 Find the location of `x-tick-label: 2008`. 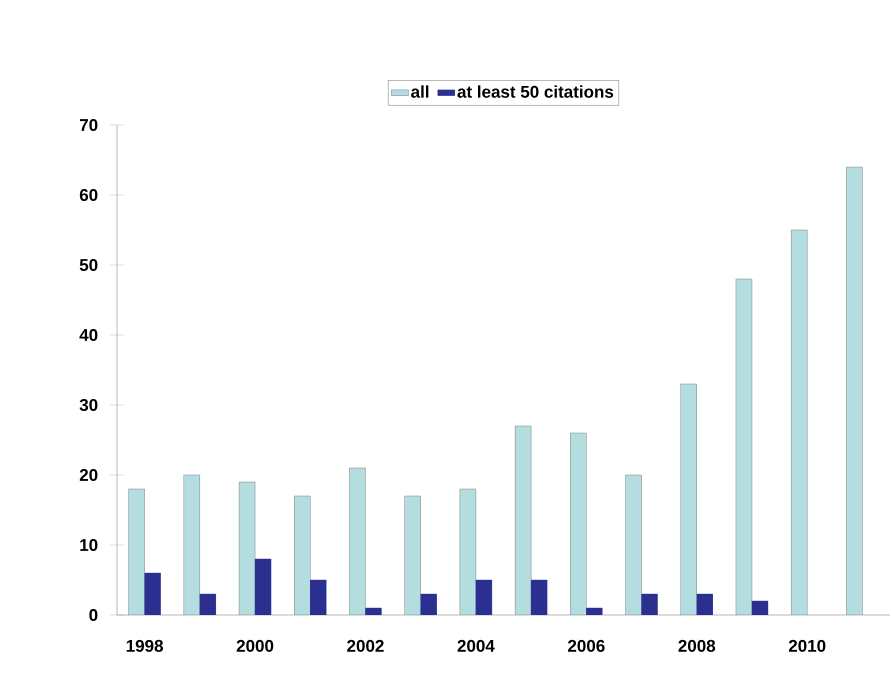

x-tick-label: 2008 is located at coordinates (697, 646).